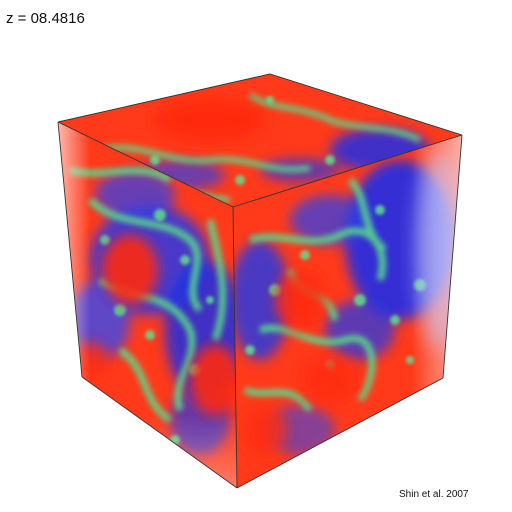 Image resolution: width=512 pixels, height=512 pixels. Describe the element at coordinates (434, 494) in the screenshot. I see `credit-label: Shin et al. 2007` at that location.